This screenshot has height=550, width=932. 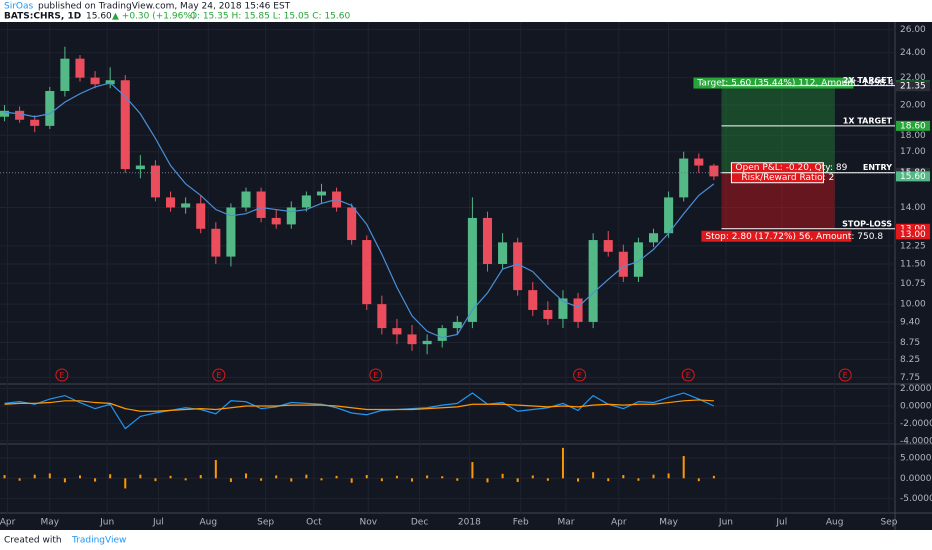 What do you see at coordinates (835, 523) in the screenshot?
I see `x-tick-label: Aug` at bounding box center [835, 523].